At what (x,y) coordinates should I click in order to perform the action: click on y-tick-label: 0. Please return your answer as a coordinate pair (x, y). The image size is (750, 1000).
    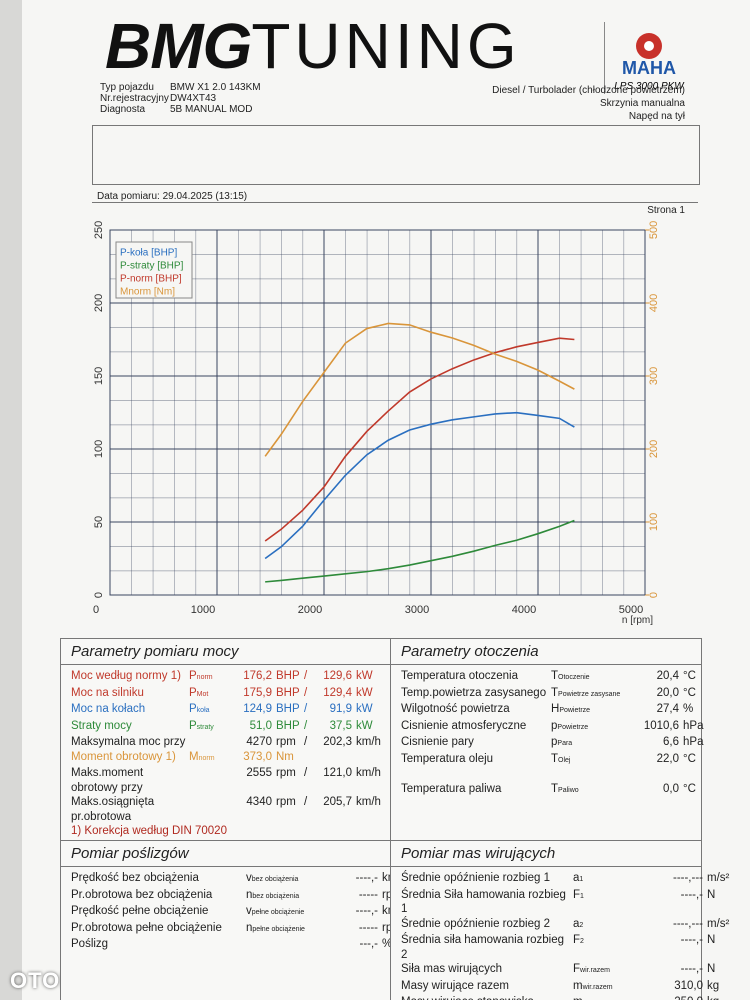
    Looking at the image, I should click on (99, 595).